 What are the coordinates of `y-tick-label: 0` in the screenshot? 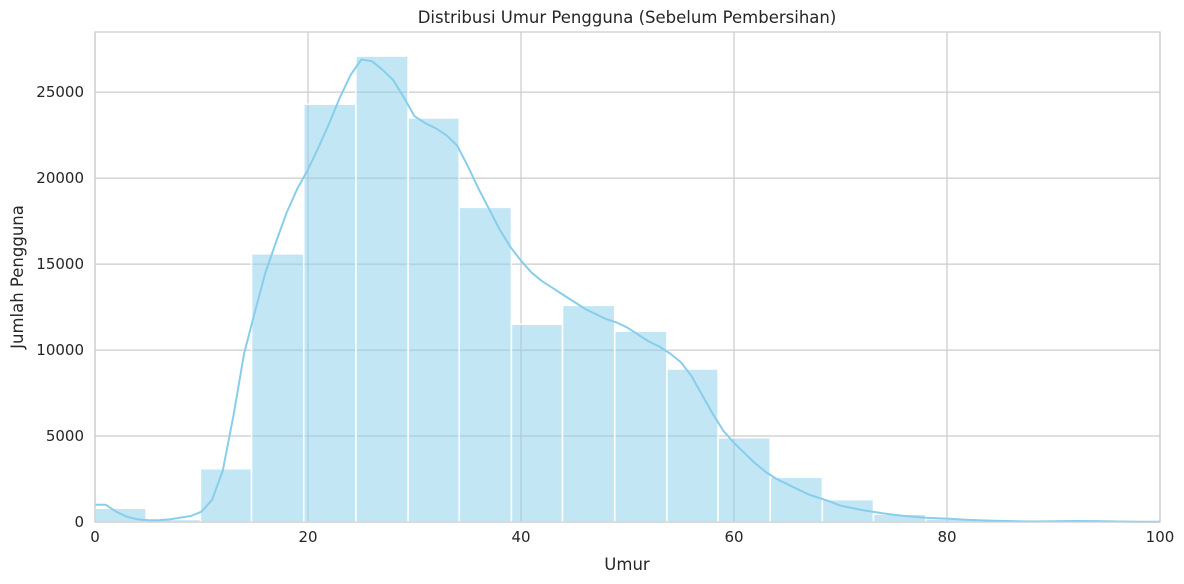 It's located at (79, 522).